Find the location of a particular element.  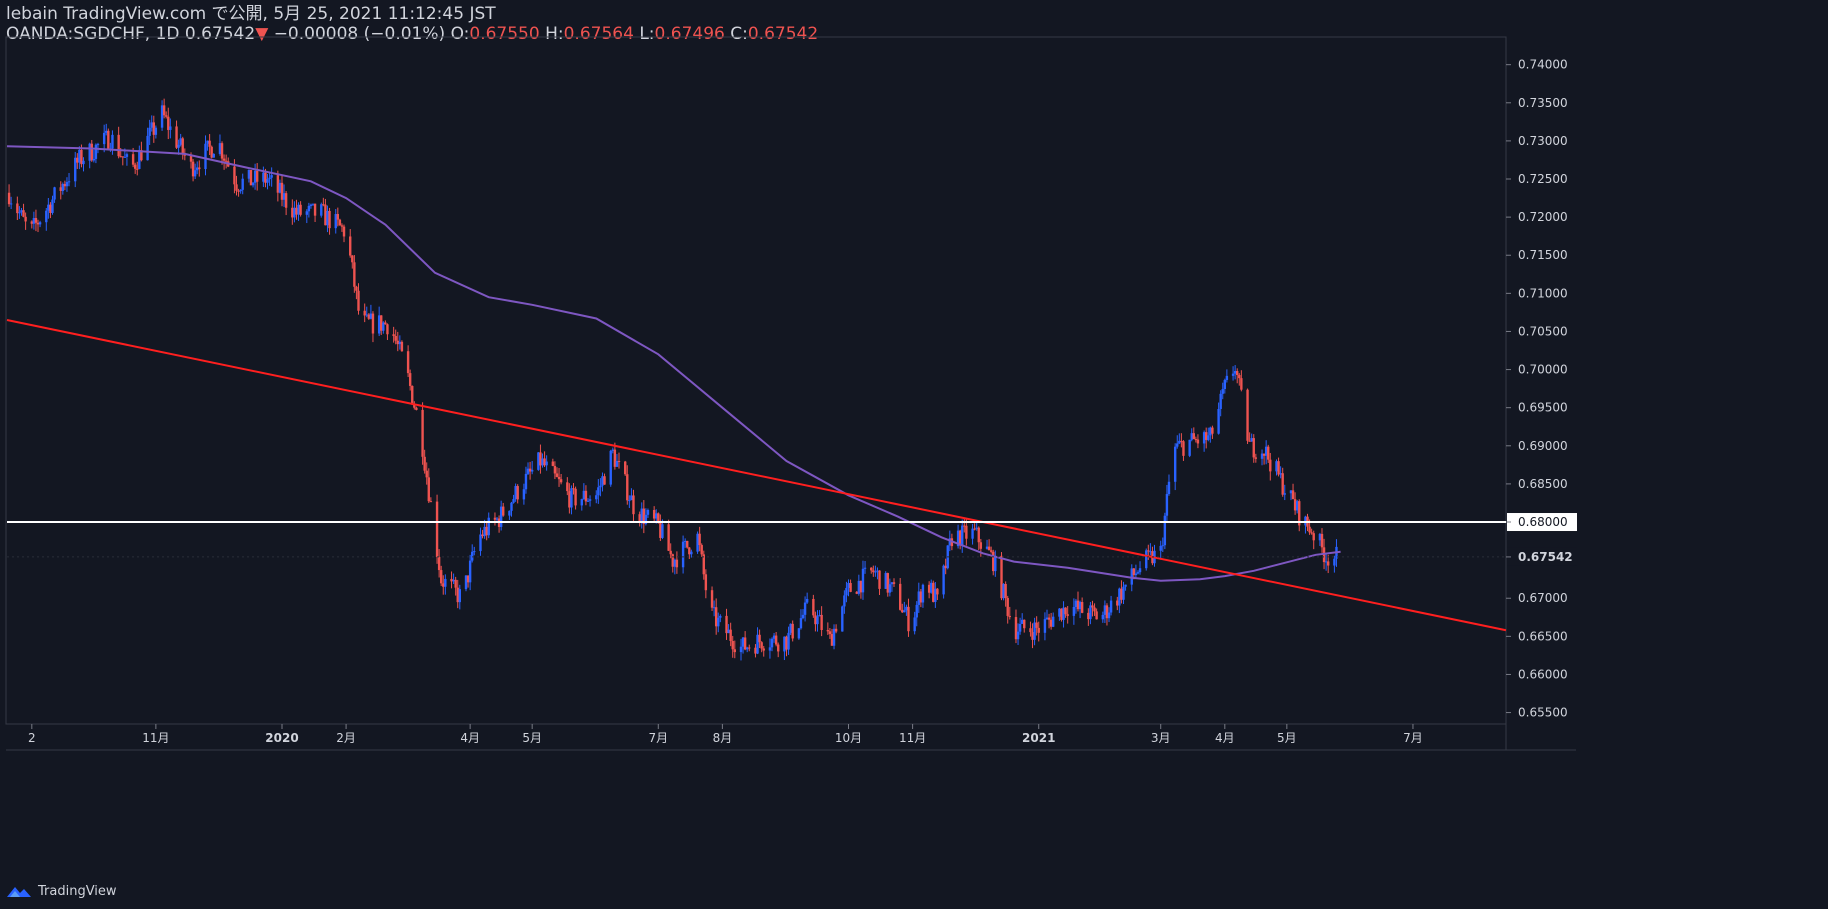

y-tick-label: 0.69500 is located at coordinates (1543, 408).